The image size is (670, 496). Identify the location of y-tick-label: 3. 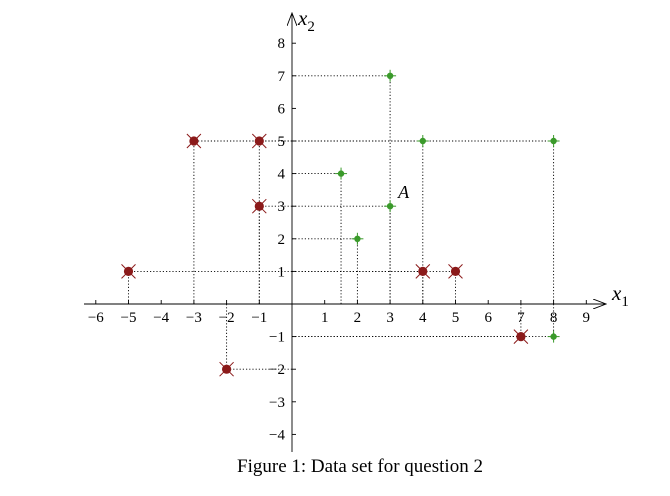
(282, 207).